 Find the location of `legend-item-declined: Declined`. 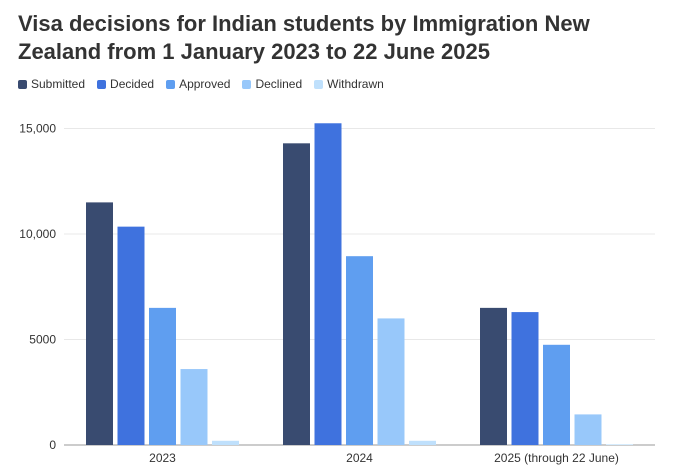

legend-item-declined: Declined is located at coordinates (272, 84).